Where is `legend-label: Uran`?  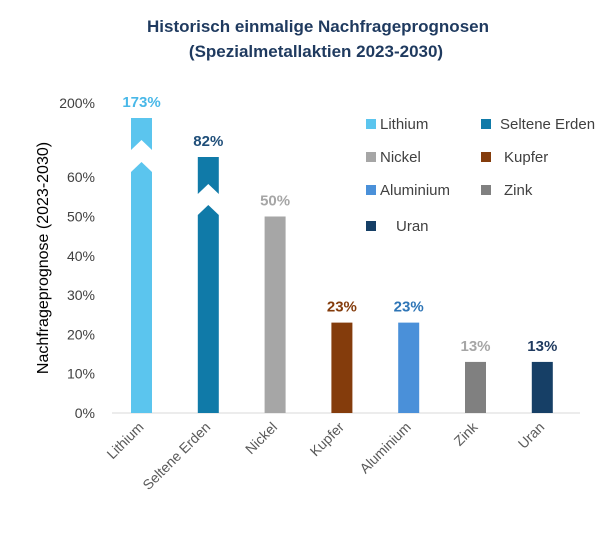 legend-label: Uran is located at coordinates (412, 226).